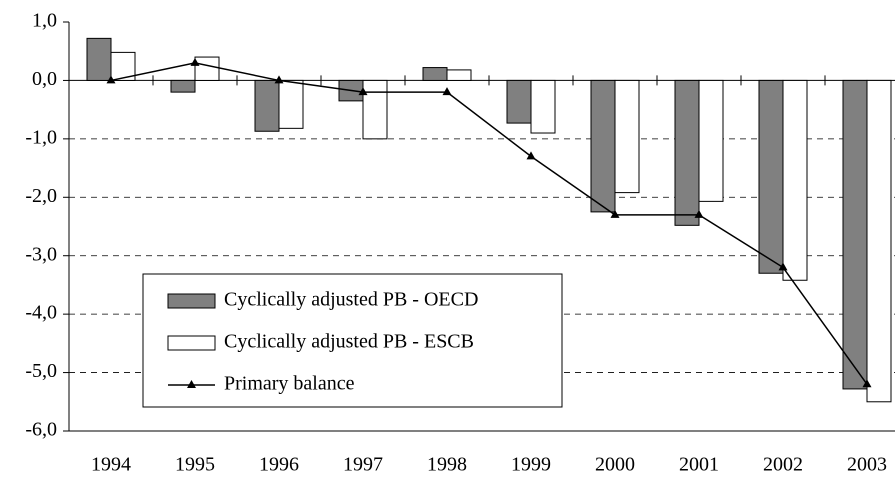 This screenshot has width=895, height=479. Describe the element at coordinates (289, 384) in the screenshot. I see `legend-label: Primary balance` at that location.